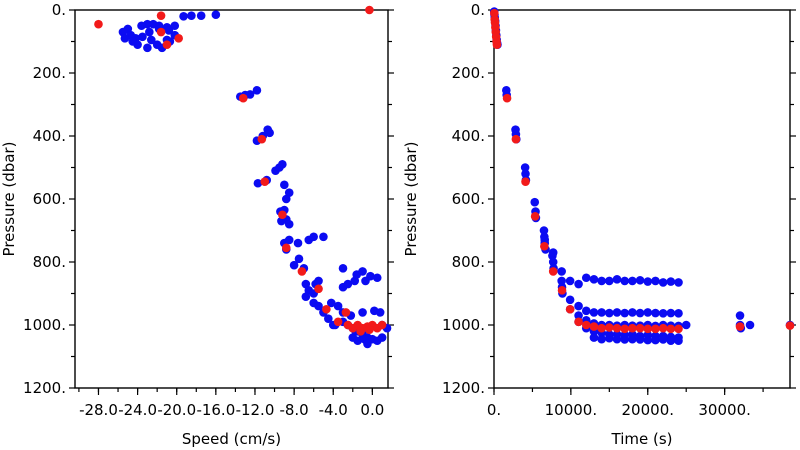  What do you see at coordinates (44, 388) in the screenshot?
I see `y-tick-label: 1200.` at bounding box center [44, 388].